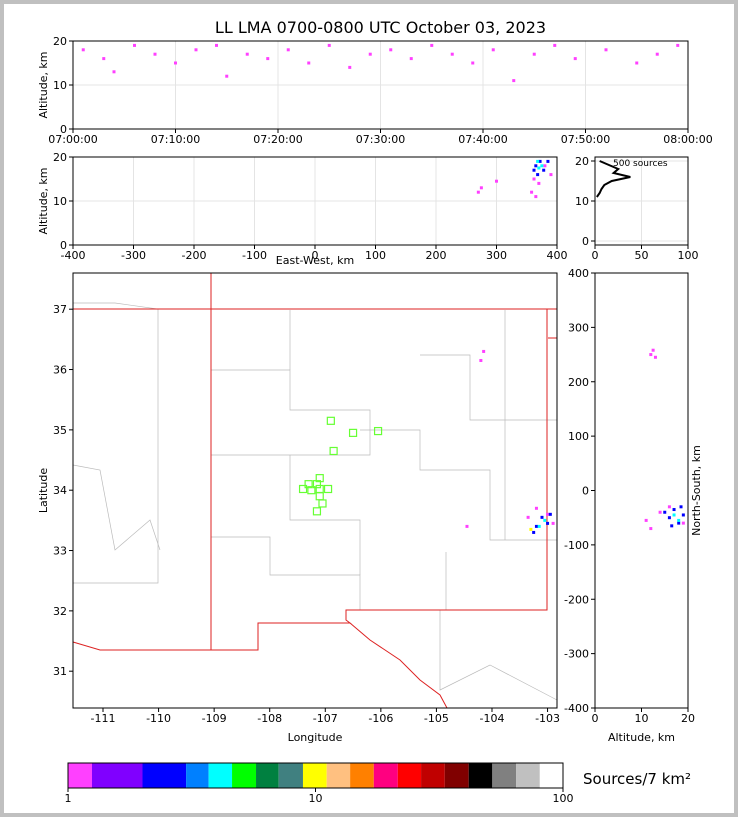  Describe the element at coordinates (436, 255) in the screenshot. I see `x-tick-label: 200` at that location.